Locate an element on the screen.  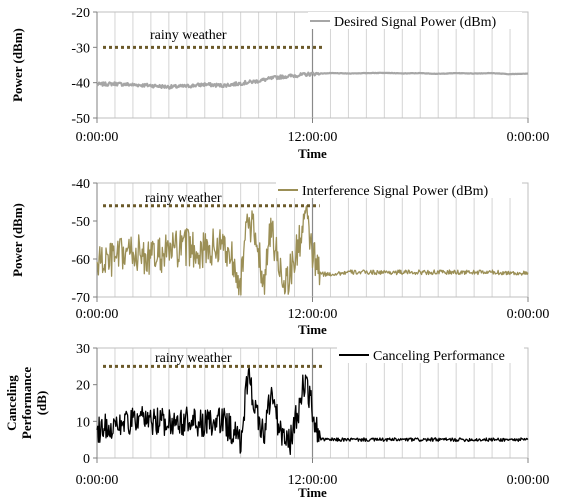
y-tick-label: 0 is located at coordinates (86, 459).